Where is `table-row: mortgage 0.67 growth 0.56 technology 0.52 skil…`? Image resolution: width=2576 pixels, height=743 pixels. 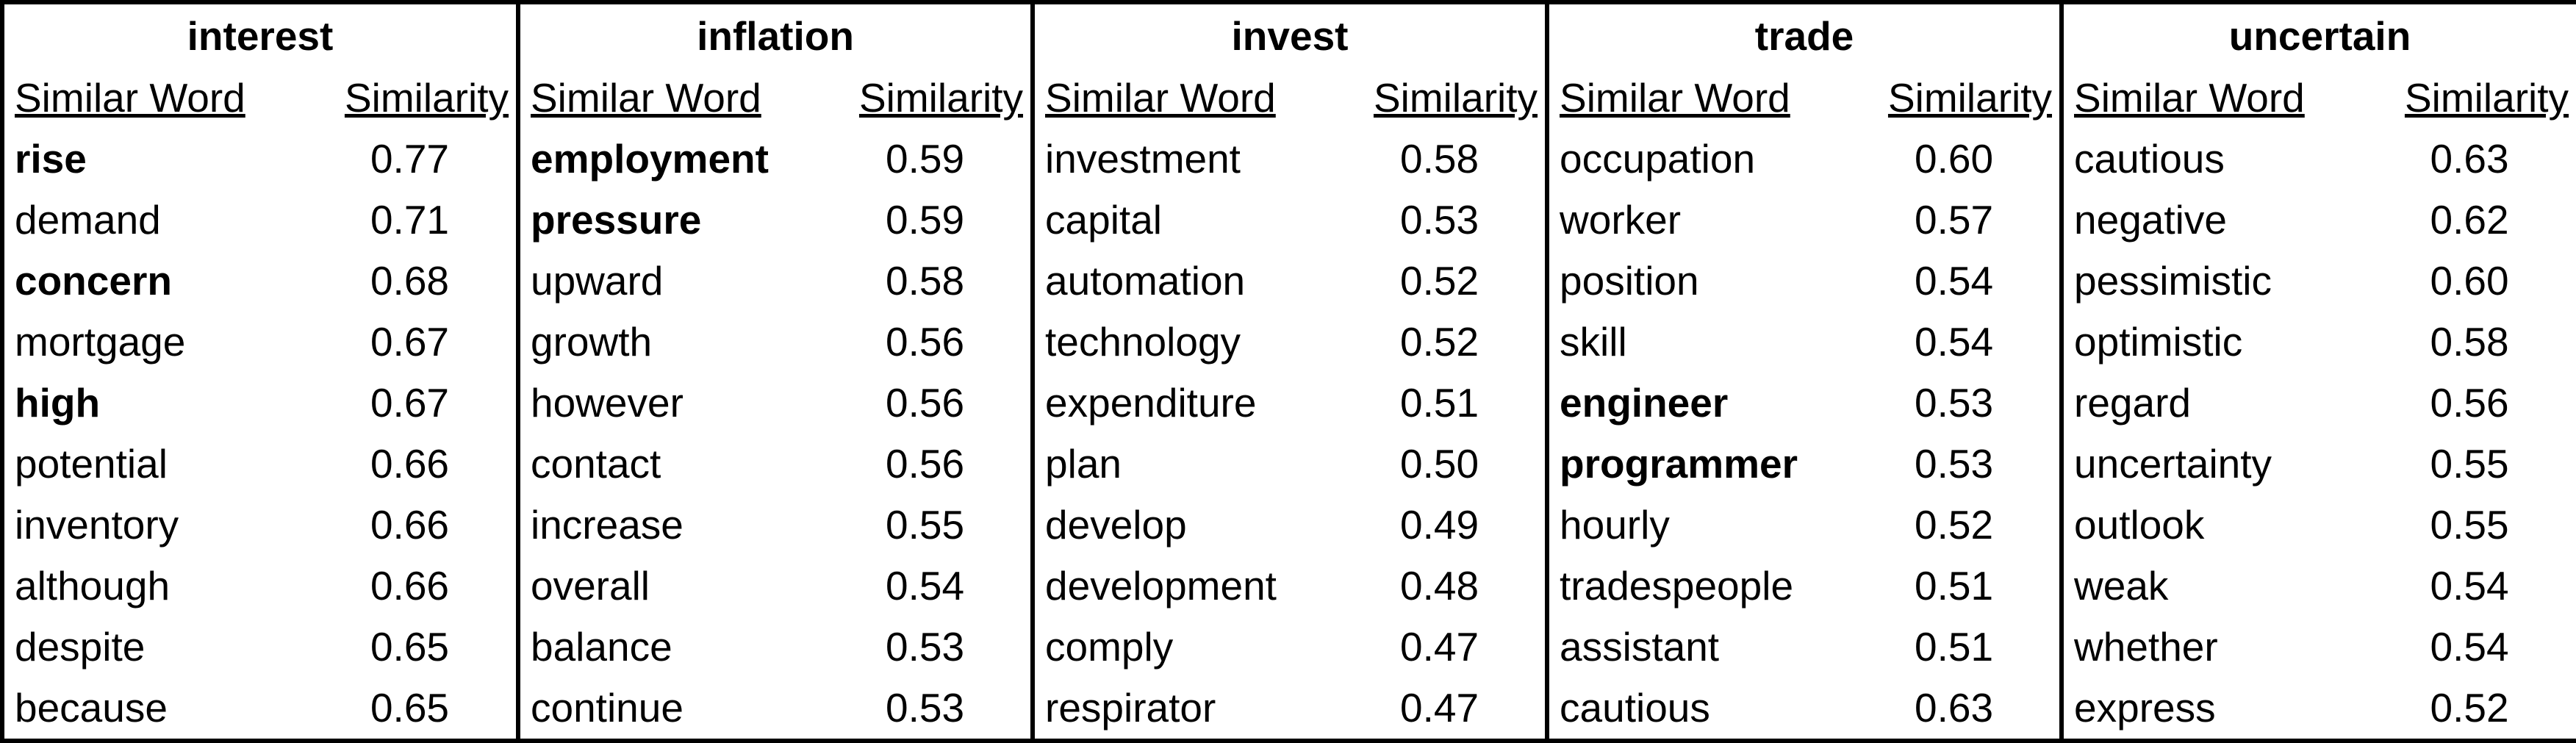 table-row: mortgage 0.67 growth 0.56 technology 0.52 skil… is located at coordinates (1288, 342).